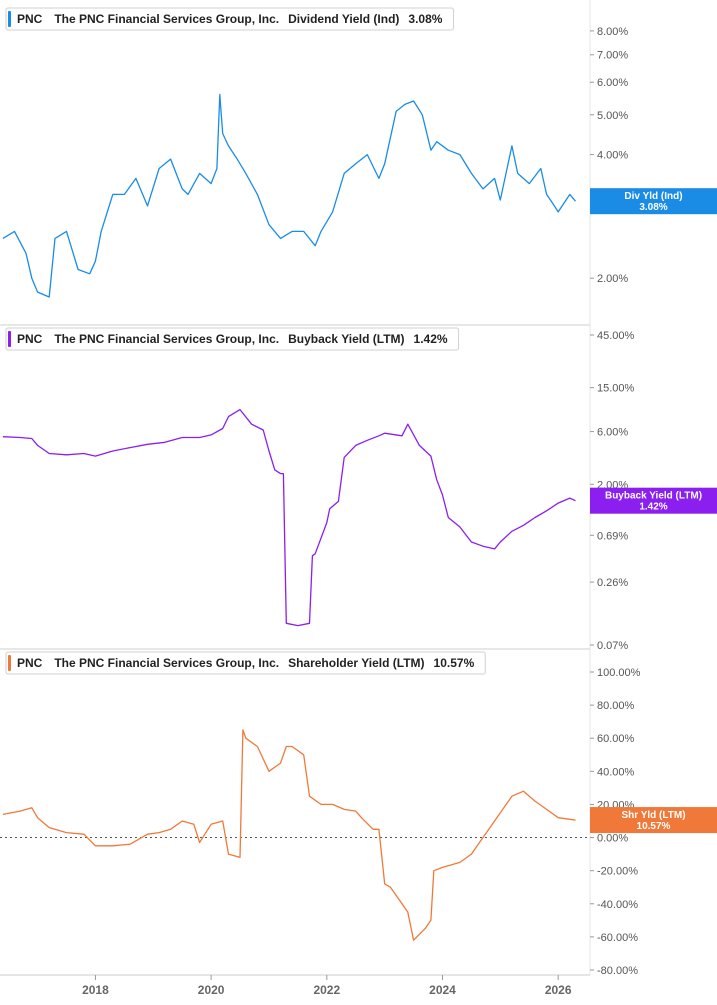 This screenshot has width=717, height=1005. What do you see at coordinates (612, 56) in the screenshot?
I see `y-tick-label: 7.00%` at bounding box center [612, 56].